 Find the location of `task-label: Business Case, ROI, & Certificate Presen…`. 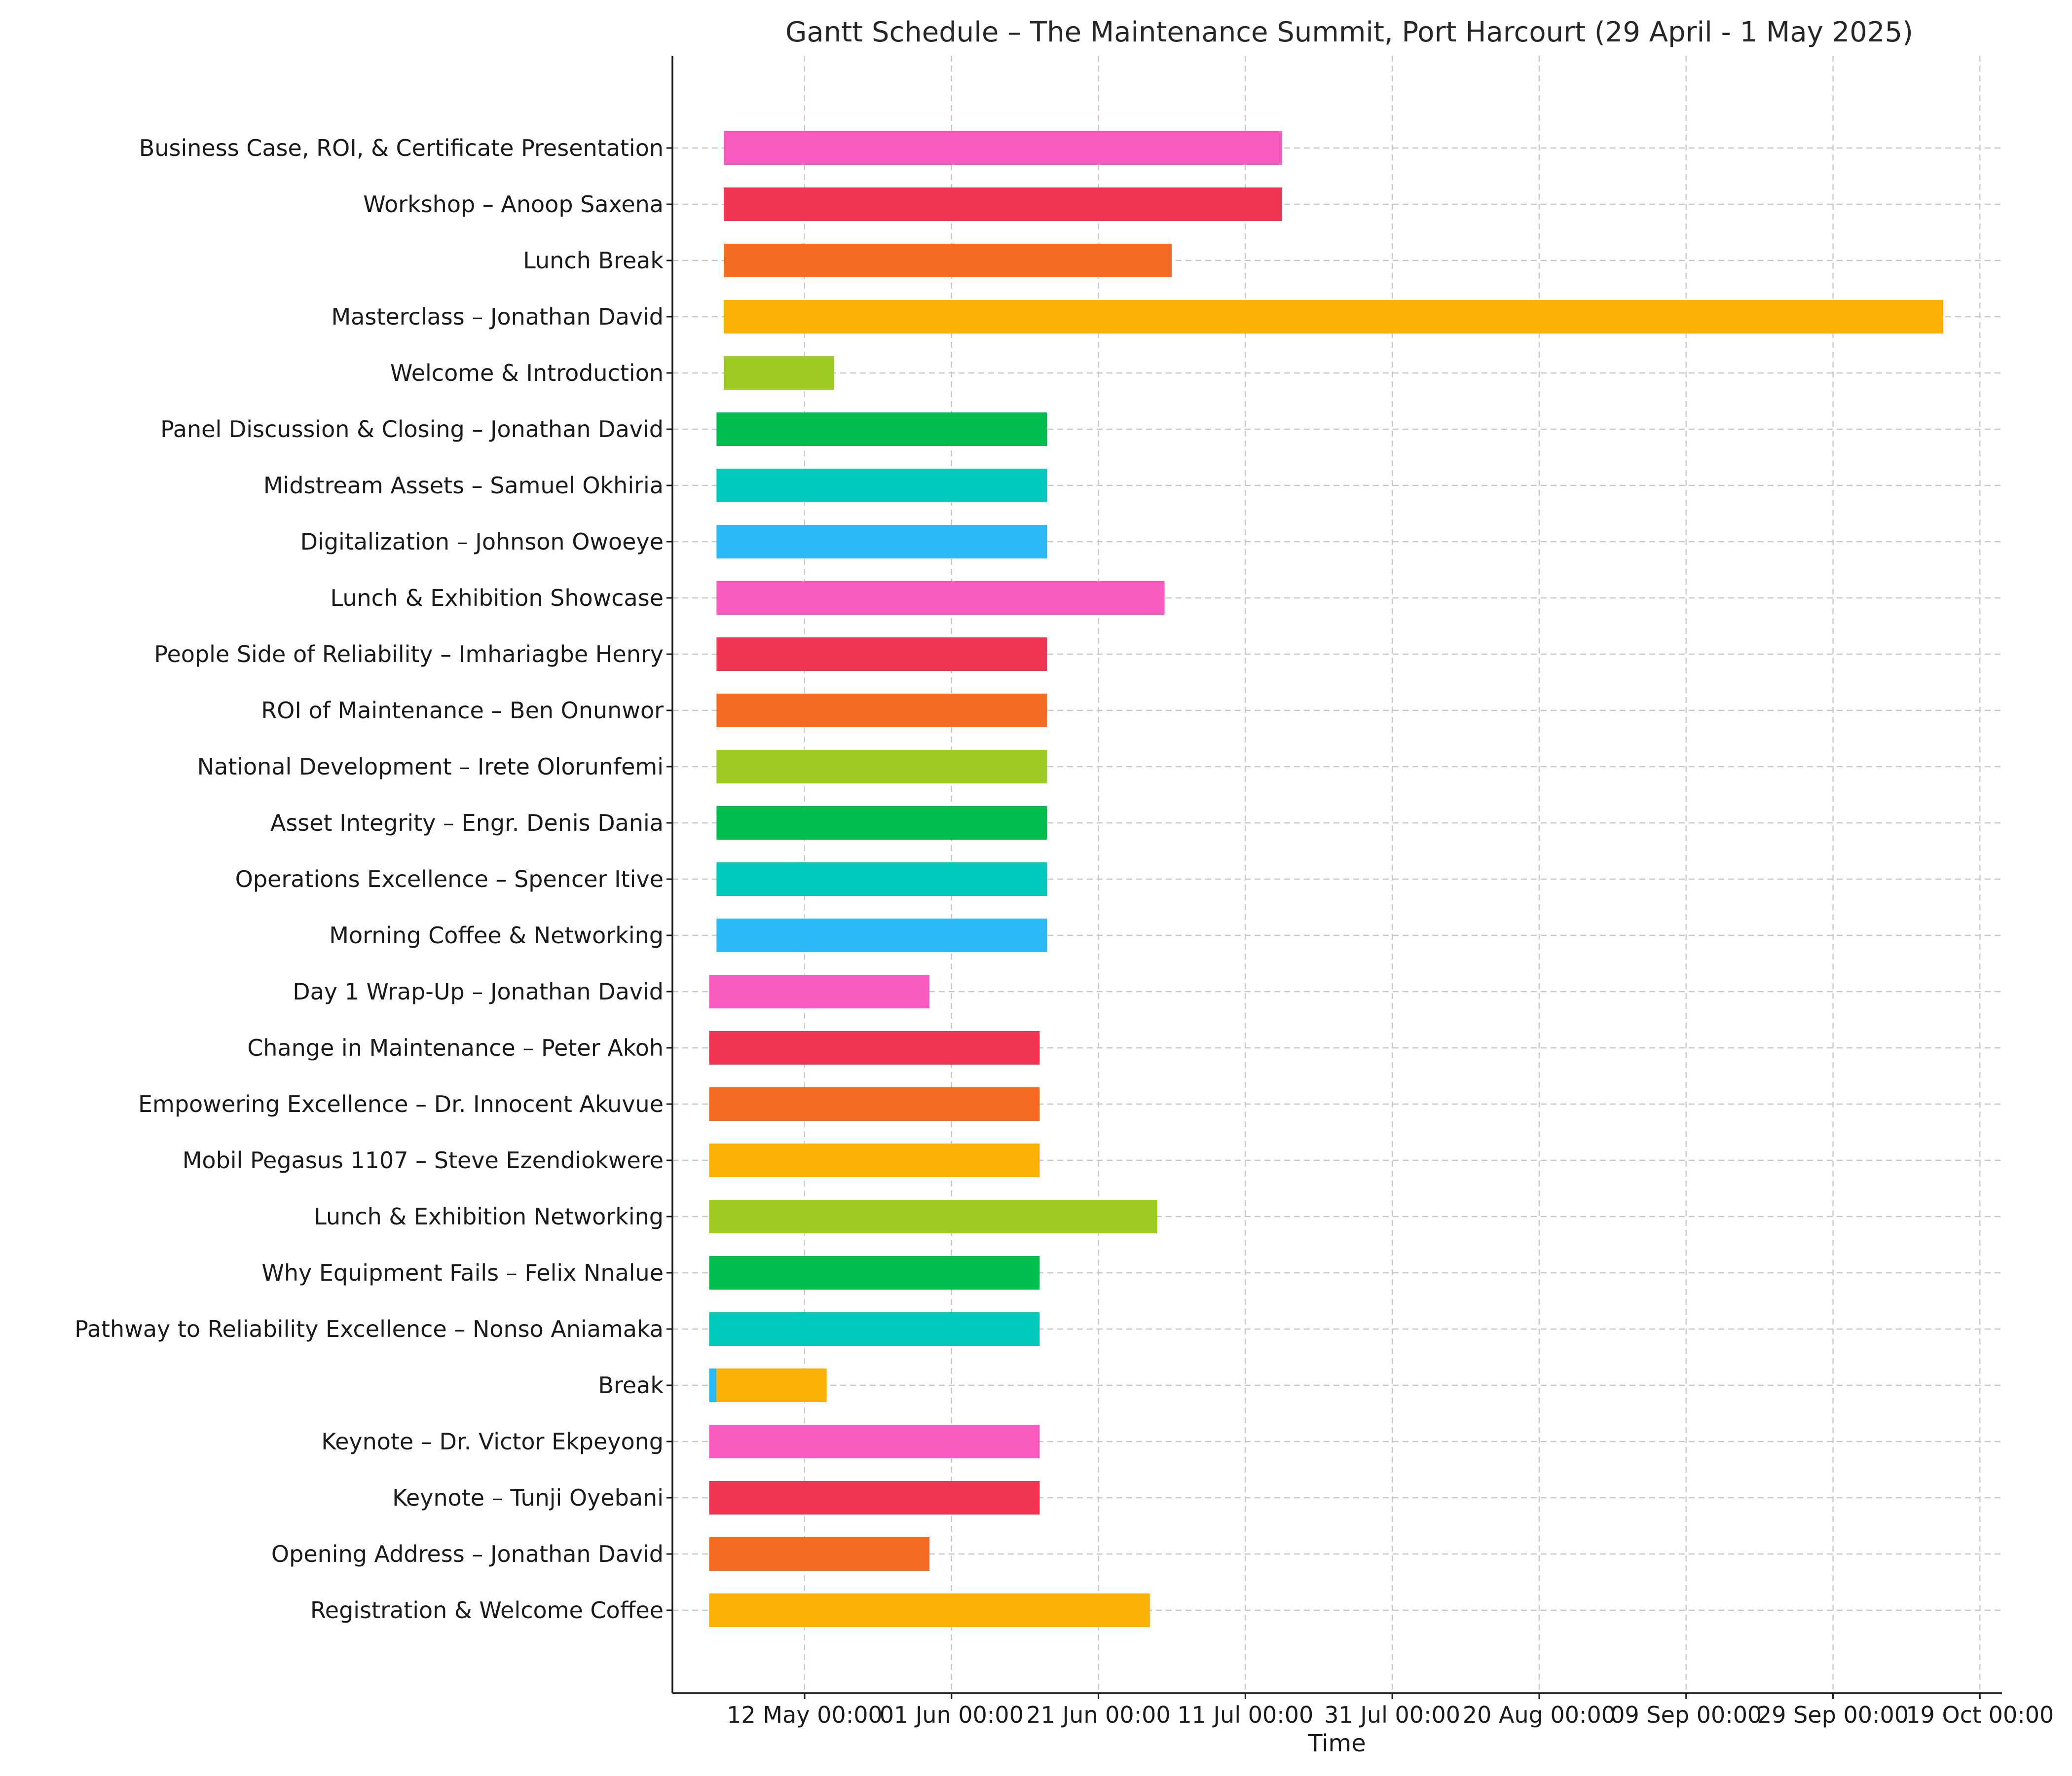

task-label: Business Case, ROI, & Certificate Presen… is located at coordinates (402, 148).